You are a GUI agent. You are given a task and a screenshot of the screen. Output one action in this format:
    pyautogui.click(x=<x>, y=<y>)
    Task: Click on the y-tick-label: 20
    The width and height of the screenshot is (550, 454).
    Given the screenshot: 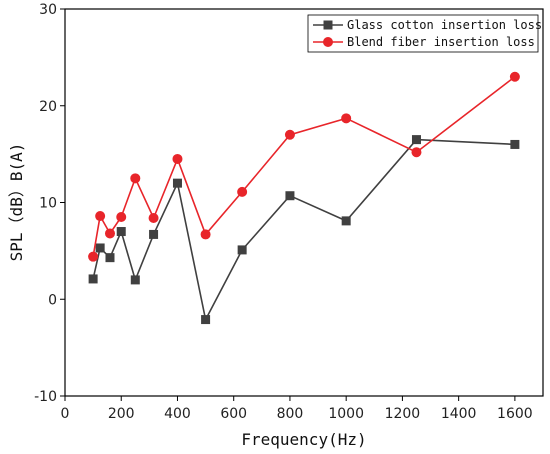 What is the action you would take?
    pyautogui.click(x=48, y=107)
    